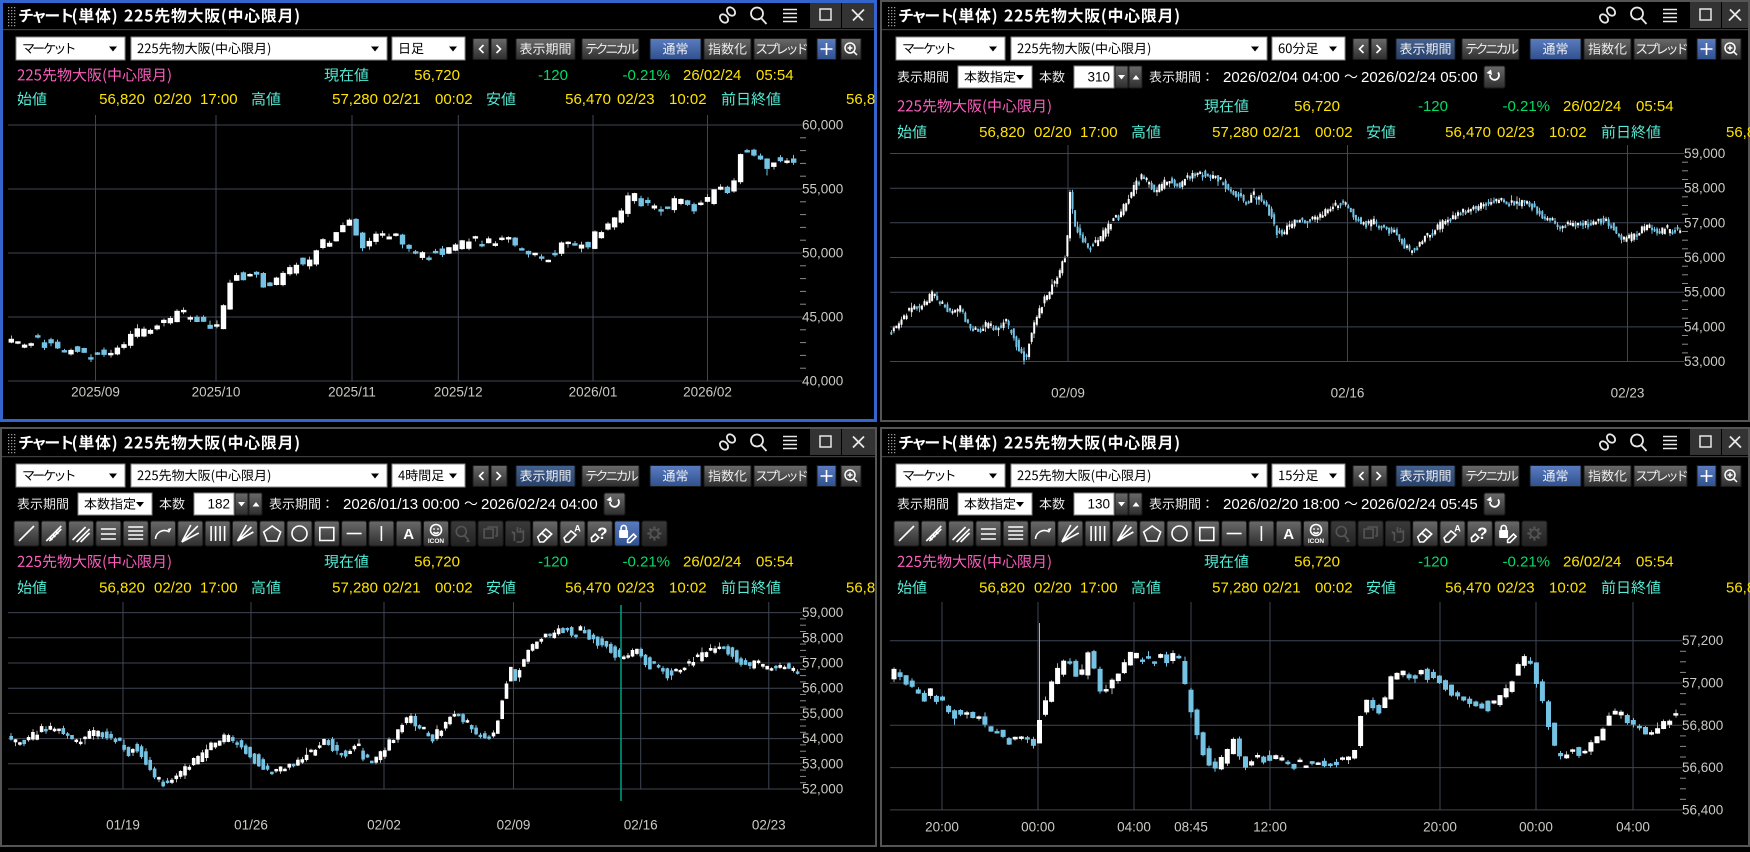 This screenshot has height=852, width=1750. What do you see at coordinates (822, 189) in the screenshot?
I see `svg-text: 55,000` at bounding box center [822, 189].